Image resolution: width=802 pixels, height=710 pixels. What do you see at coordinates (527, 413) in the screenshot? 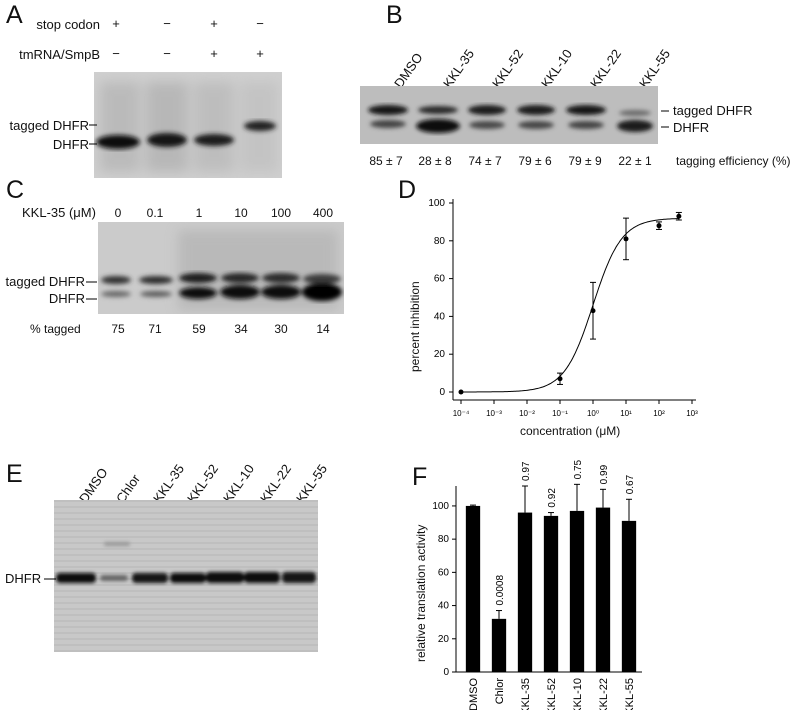
I see `d-x-tick-label: 10⁻²` at bounding box center [527, 413].